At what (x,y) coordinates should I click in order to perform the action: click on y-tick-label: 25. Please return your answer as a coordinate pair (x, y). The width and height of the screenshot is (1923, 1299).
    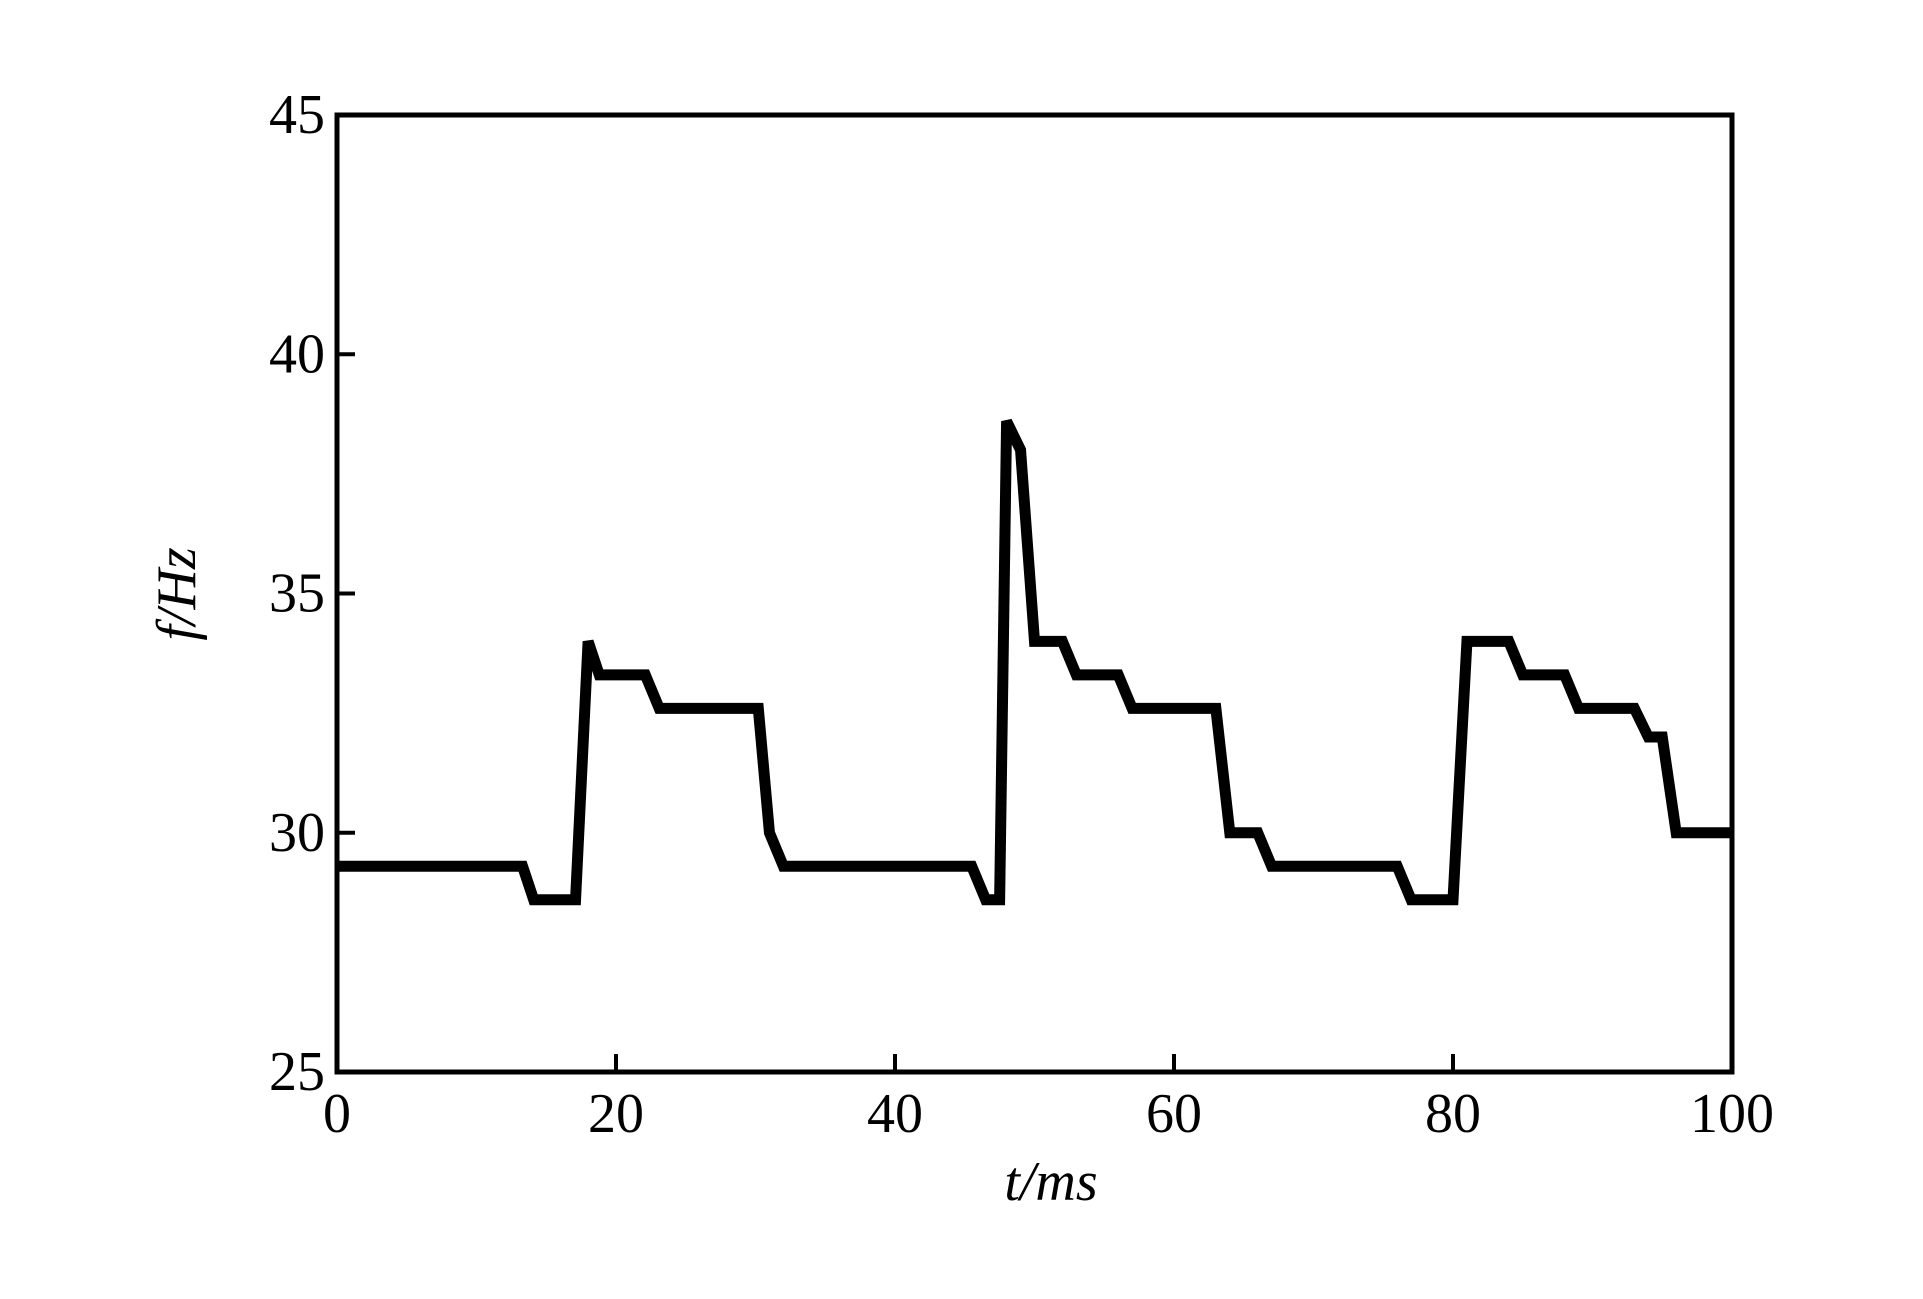
    Looking at the image, I should click on (297, 1072).